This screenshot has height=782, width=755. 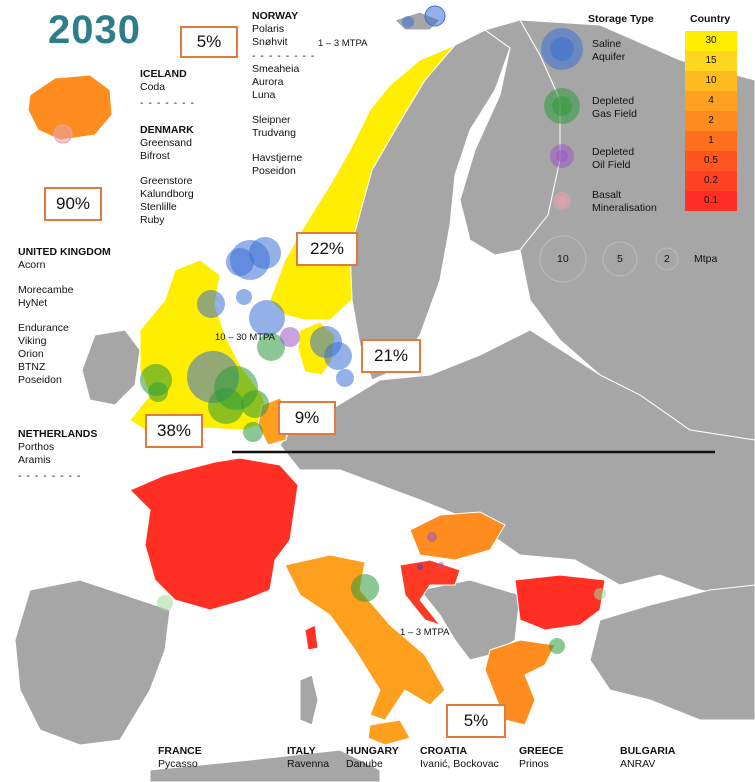 What do you see at coordinates (73, 204) in the screenshot?
I see `percentage-box-iceland: 90%` at bounding box center [73, 204].